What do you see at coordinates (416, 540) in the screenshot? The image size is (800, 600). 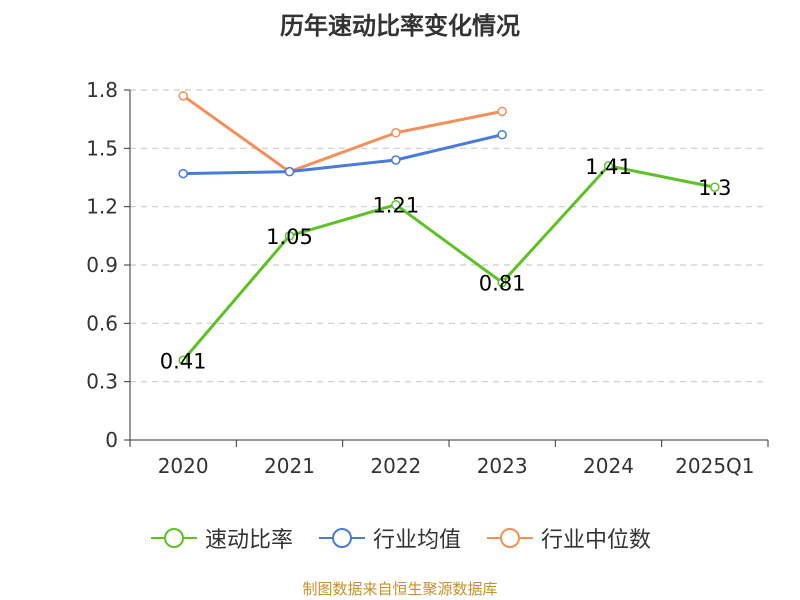 I see `legend-label: 行业均值` at bounding box center [416, 540].